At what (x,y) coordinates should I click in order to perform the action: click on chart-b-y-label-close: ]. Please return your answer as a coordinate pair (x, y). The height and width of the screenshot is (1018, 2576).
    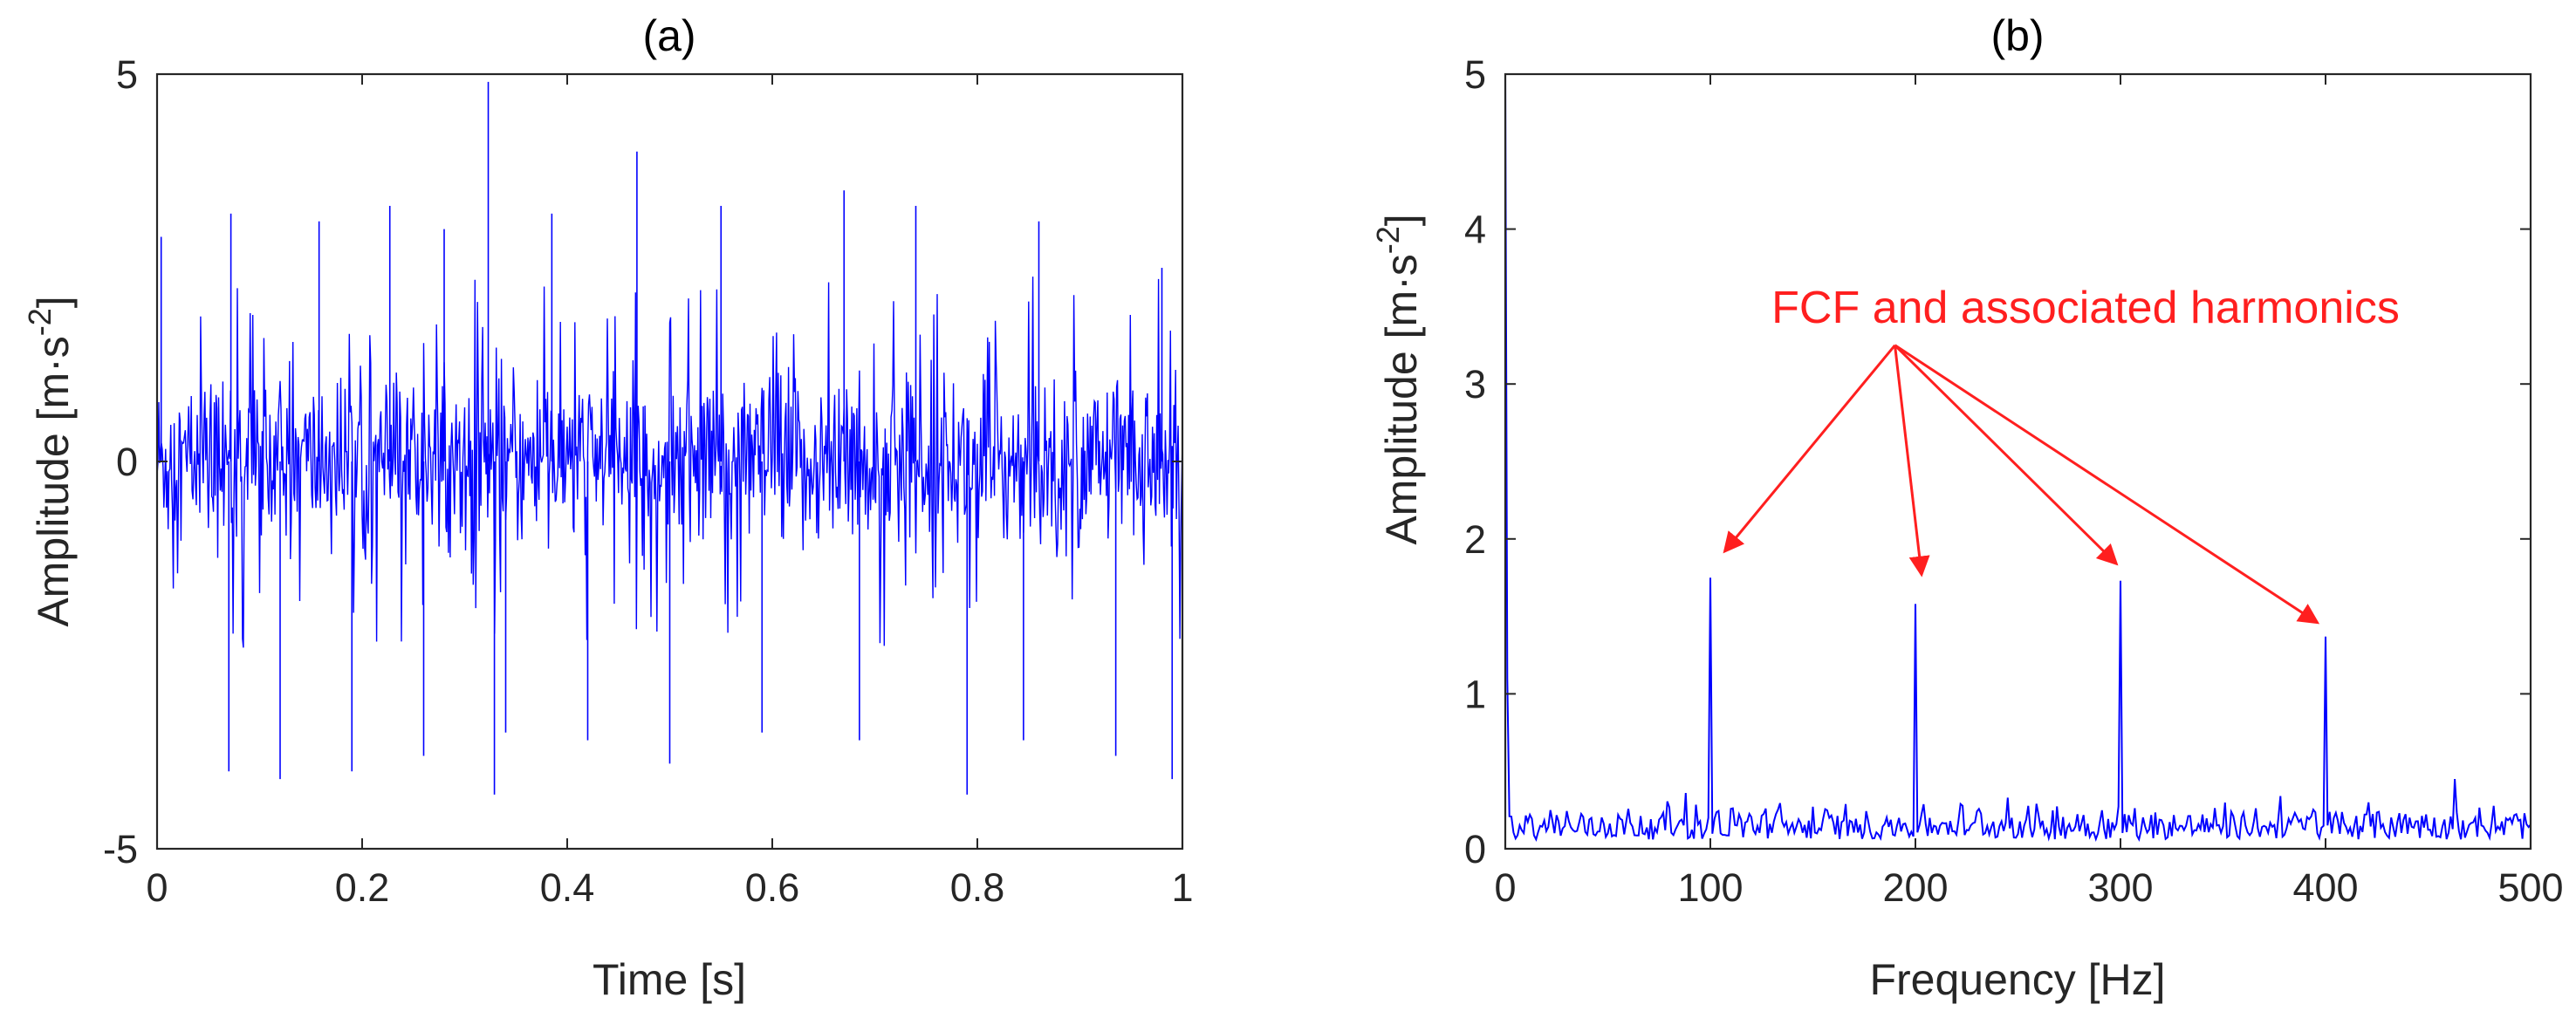
    Looking at the image, I should click on (1402, 220).